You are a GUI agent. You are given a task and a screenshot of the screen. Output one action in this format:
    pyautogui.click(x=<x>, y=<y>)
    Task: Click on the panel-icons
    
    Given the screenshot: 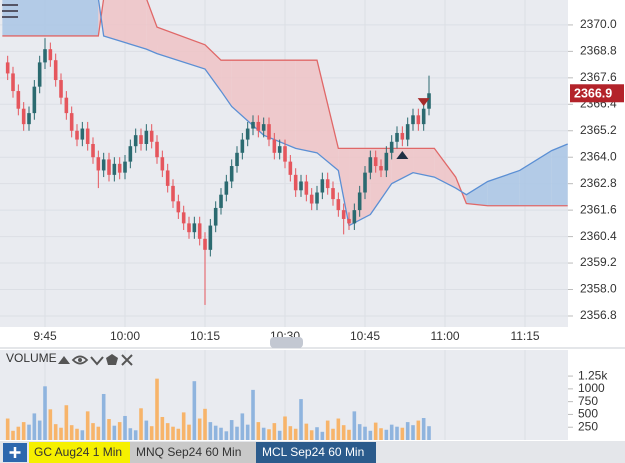 What is the action you would take?
    pyautogui.click(x=95, y=360)
    